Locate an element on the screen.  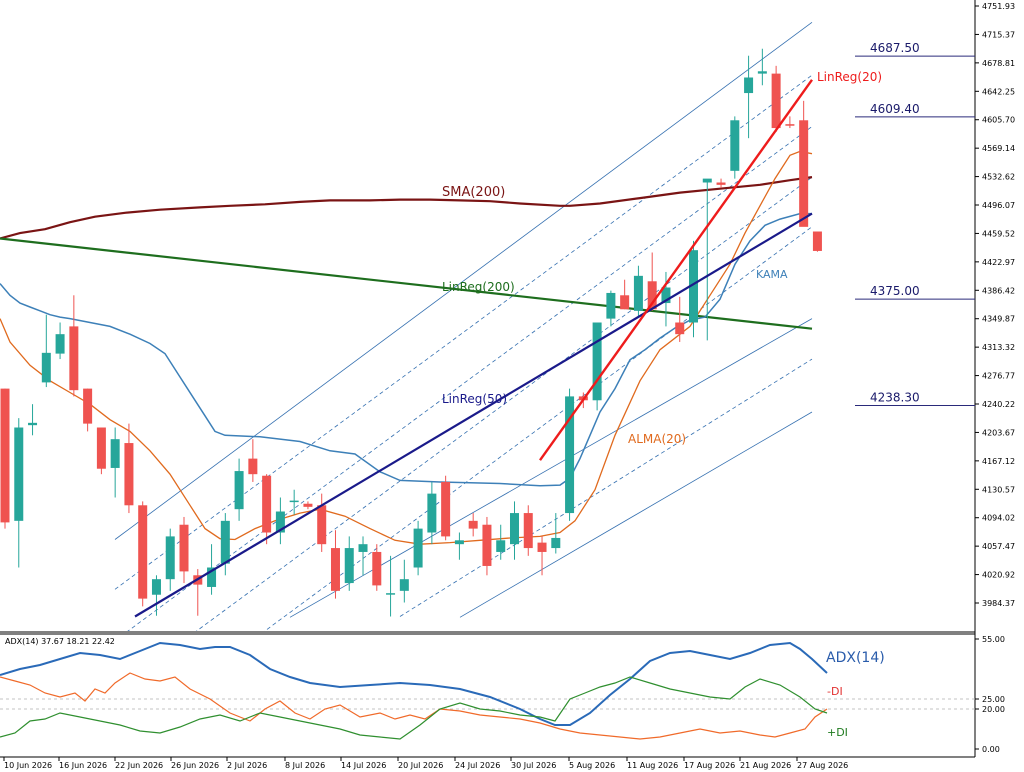
adx-y-tick-label: 25.00 is located at coordinates (993, 699).